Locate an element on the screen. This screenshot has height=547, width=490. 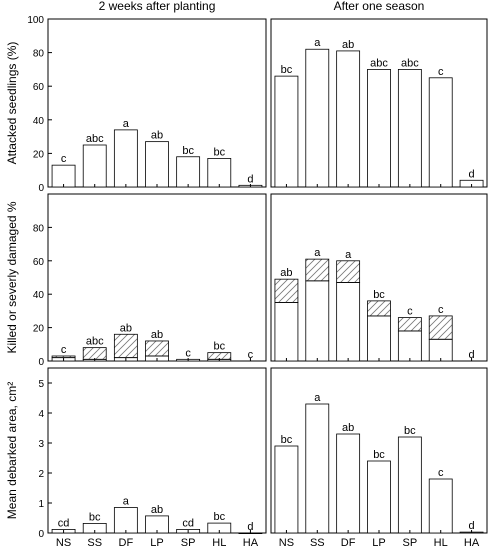
y-tick-label: 100 is located at coordinates (35, 20).